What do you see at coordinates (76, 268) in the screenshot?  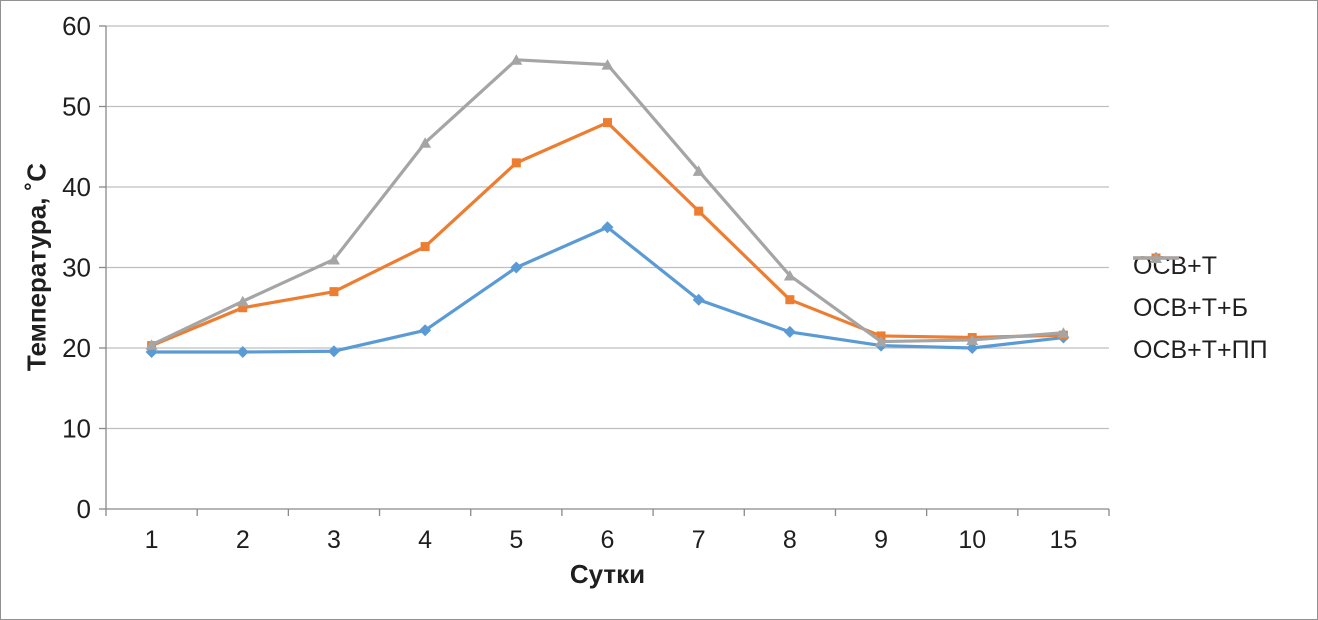 I see `y-tick-label: 30` at bounding box center [76, 268].